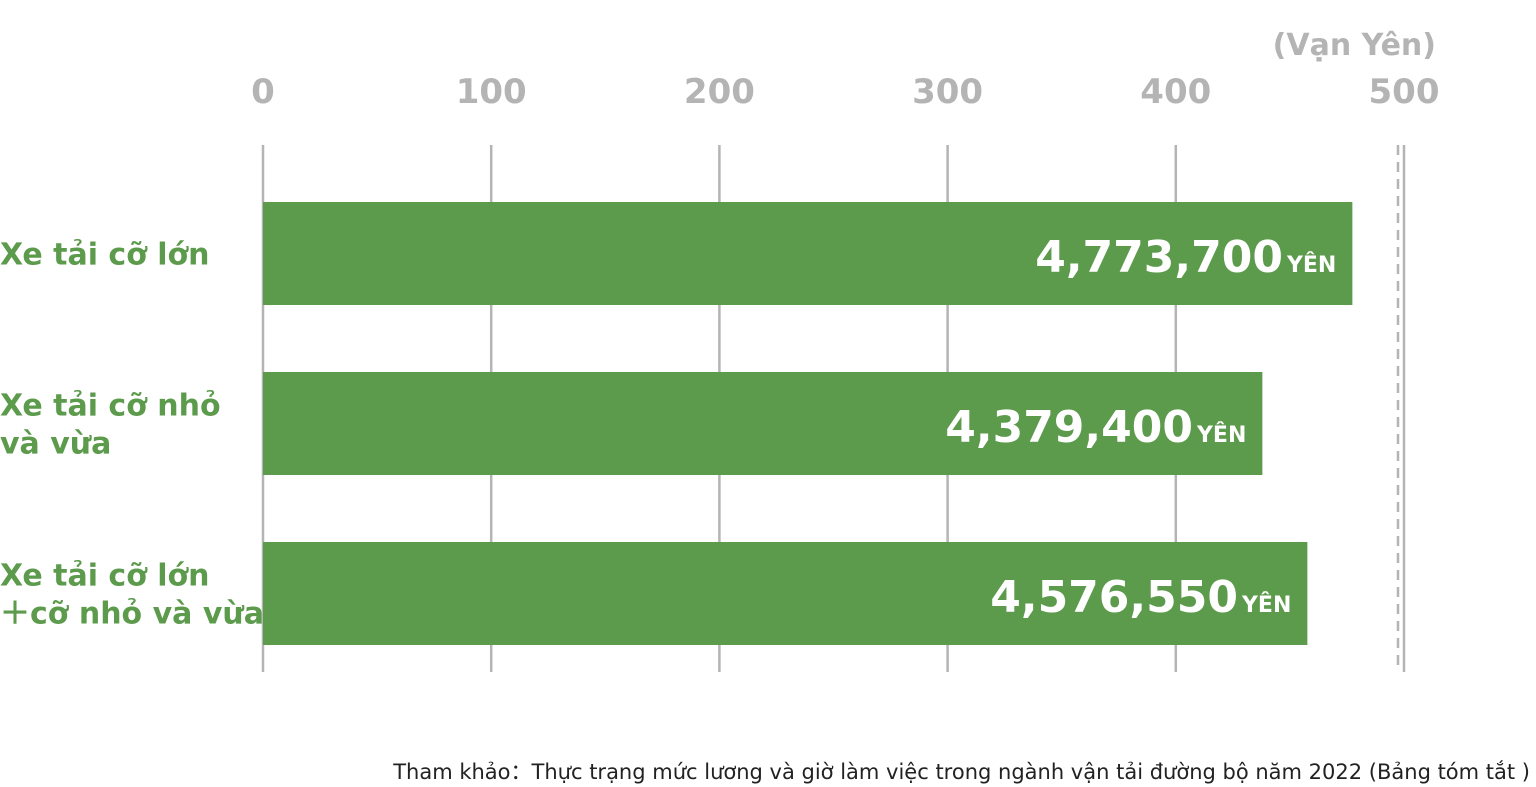 The image size is (1536, 787). I want to click on category-label-1-line-1: Xe tải cỡ lớn, so click(105, 255).